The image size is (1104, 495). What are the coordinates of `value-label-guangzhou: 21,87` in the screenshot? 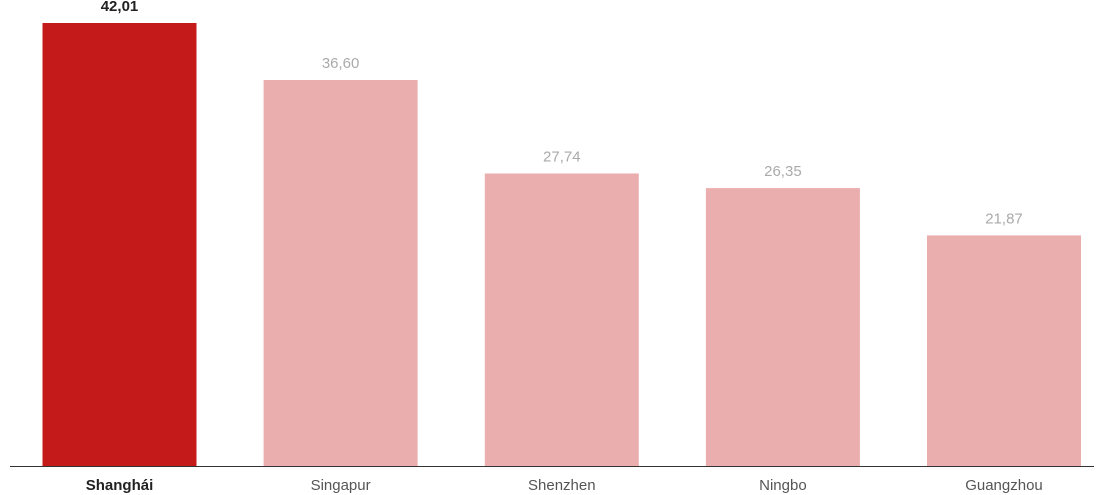 It's located at (1004, 218).